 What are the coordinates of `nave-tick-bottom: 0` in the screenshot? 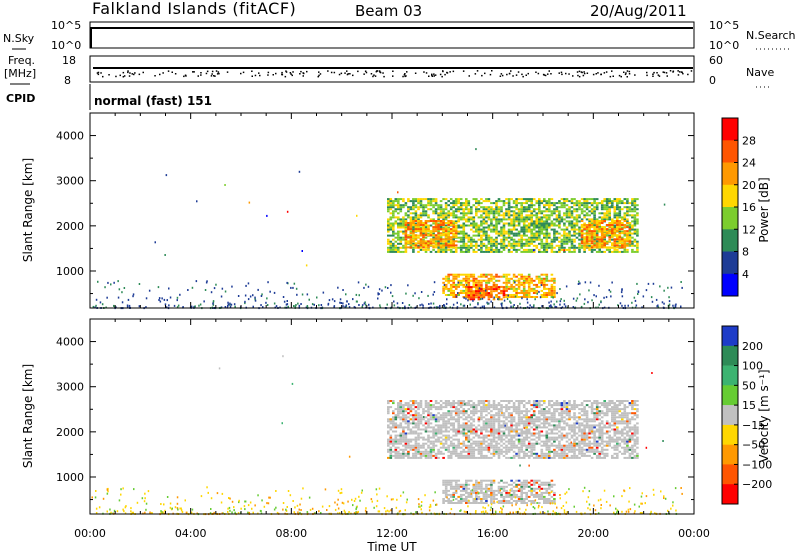 It's located at (712, 80).